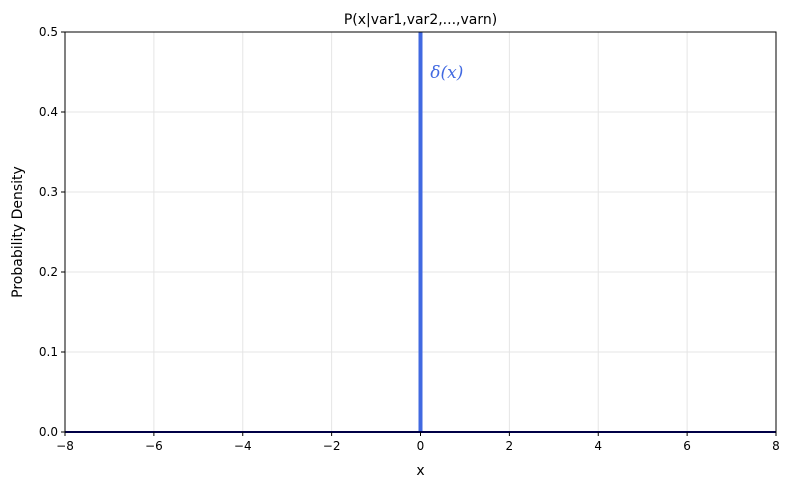 This screenshot has height=490, width=790. What do you see at coordinates (420, 471) in the screenshot?
I see `x-axis-title: x` at bounding box center [420, 471].